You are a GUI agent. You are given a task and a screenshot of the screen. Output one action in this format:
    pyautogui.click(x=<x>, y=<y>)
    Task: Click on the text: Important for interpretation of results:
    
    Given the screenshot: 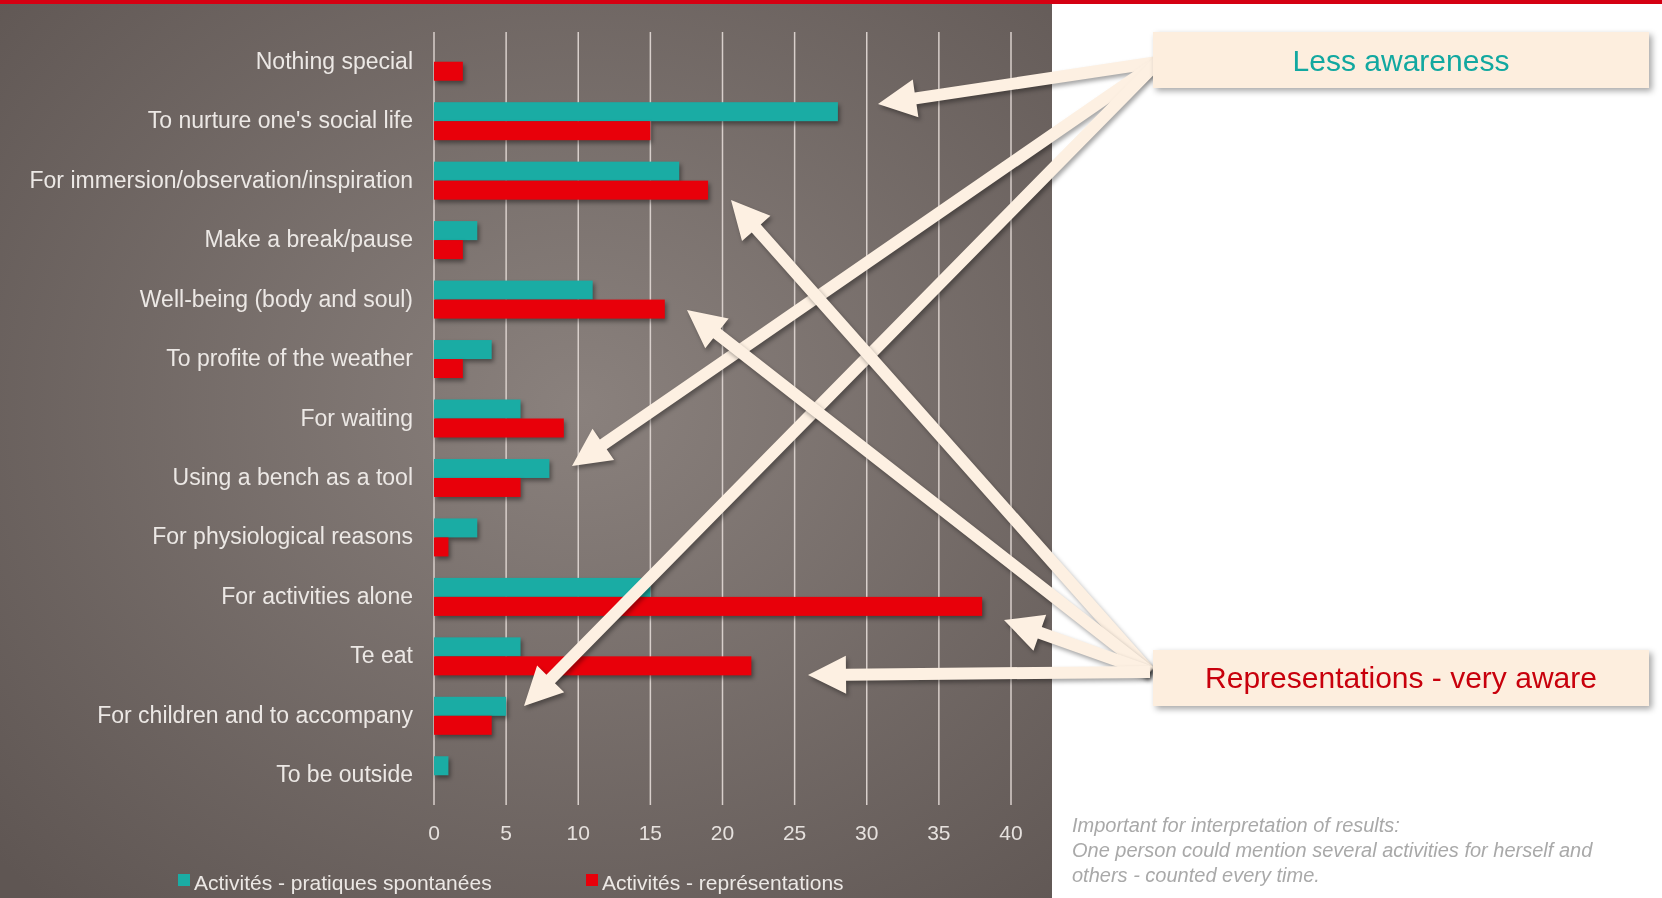 What is the action you would take?
    pyautogui.click(x=1236, y=825)
    